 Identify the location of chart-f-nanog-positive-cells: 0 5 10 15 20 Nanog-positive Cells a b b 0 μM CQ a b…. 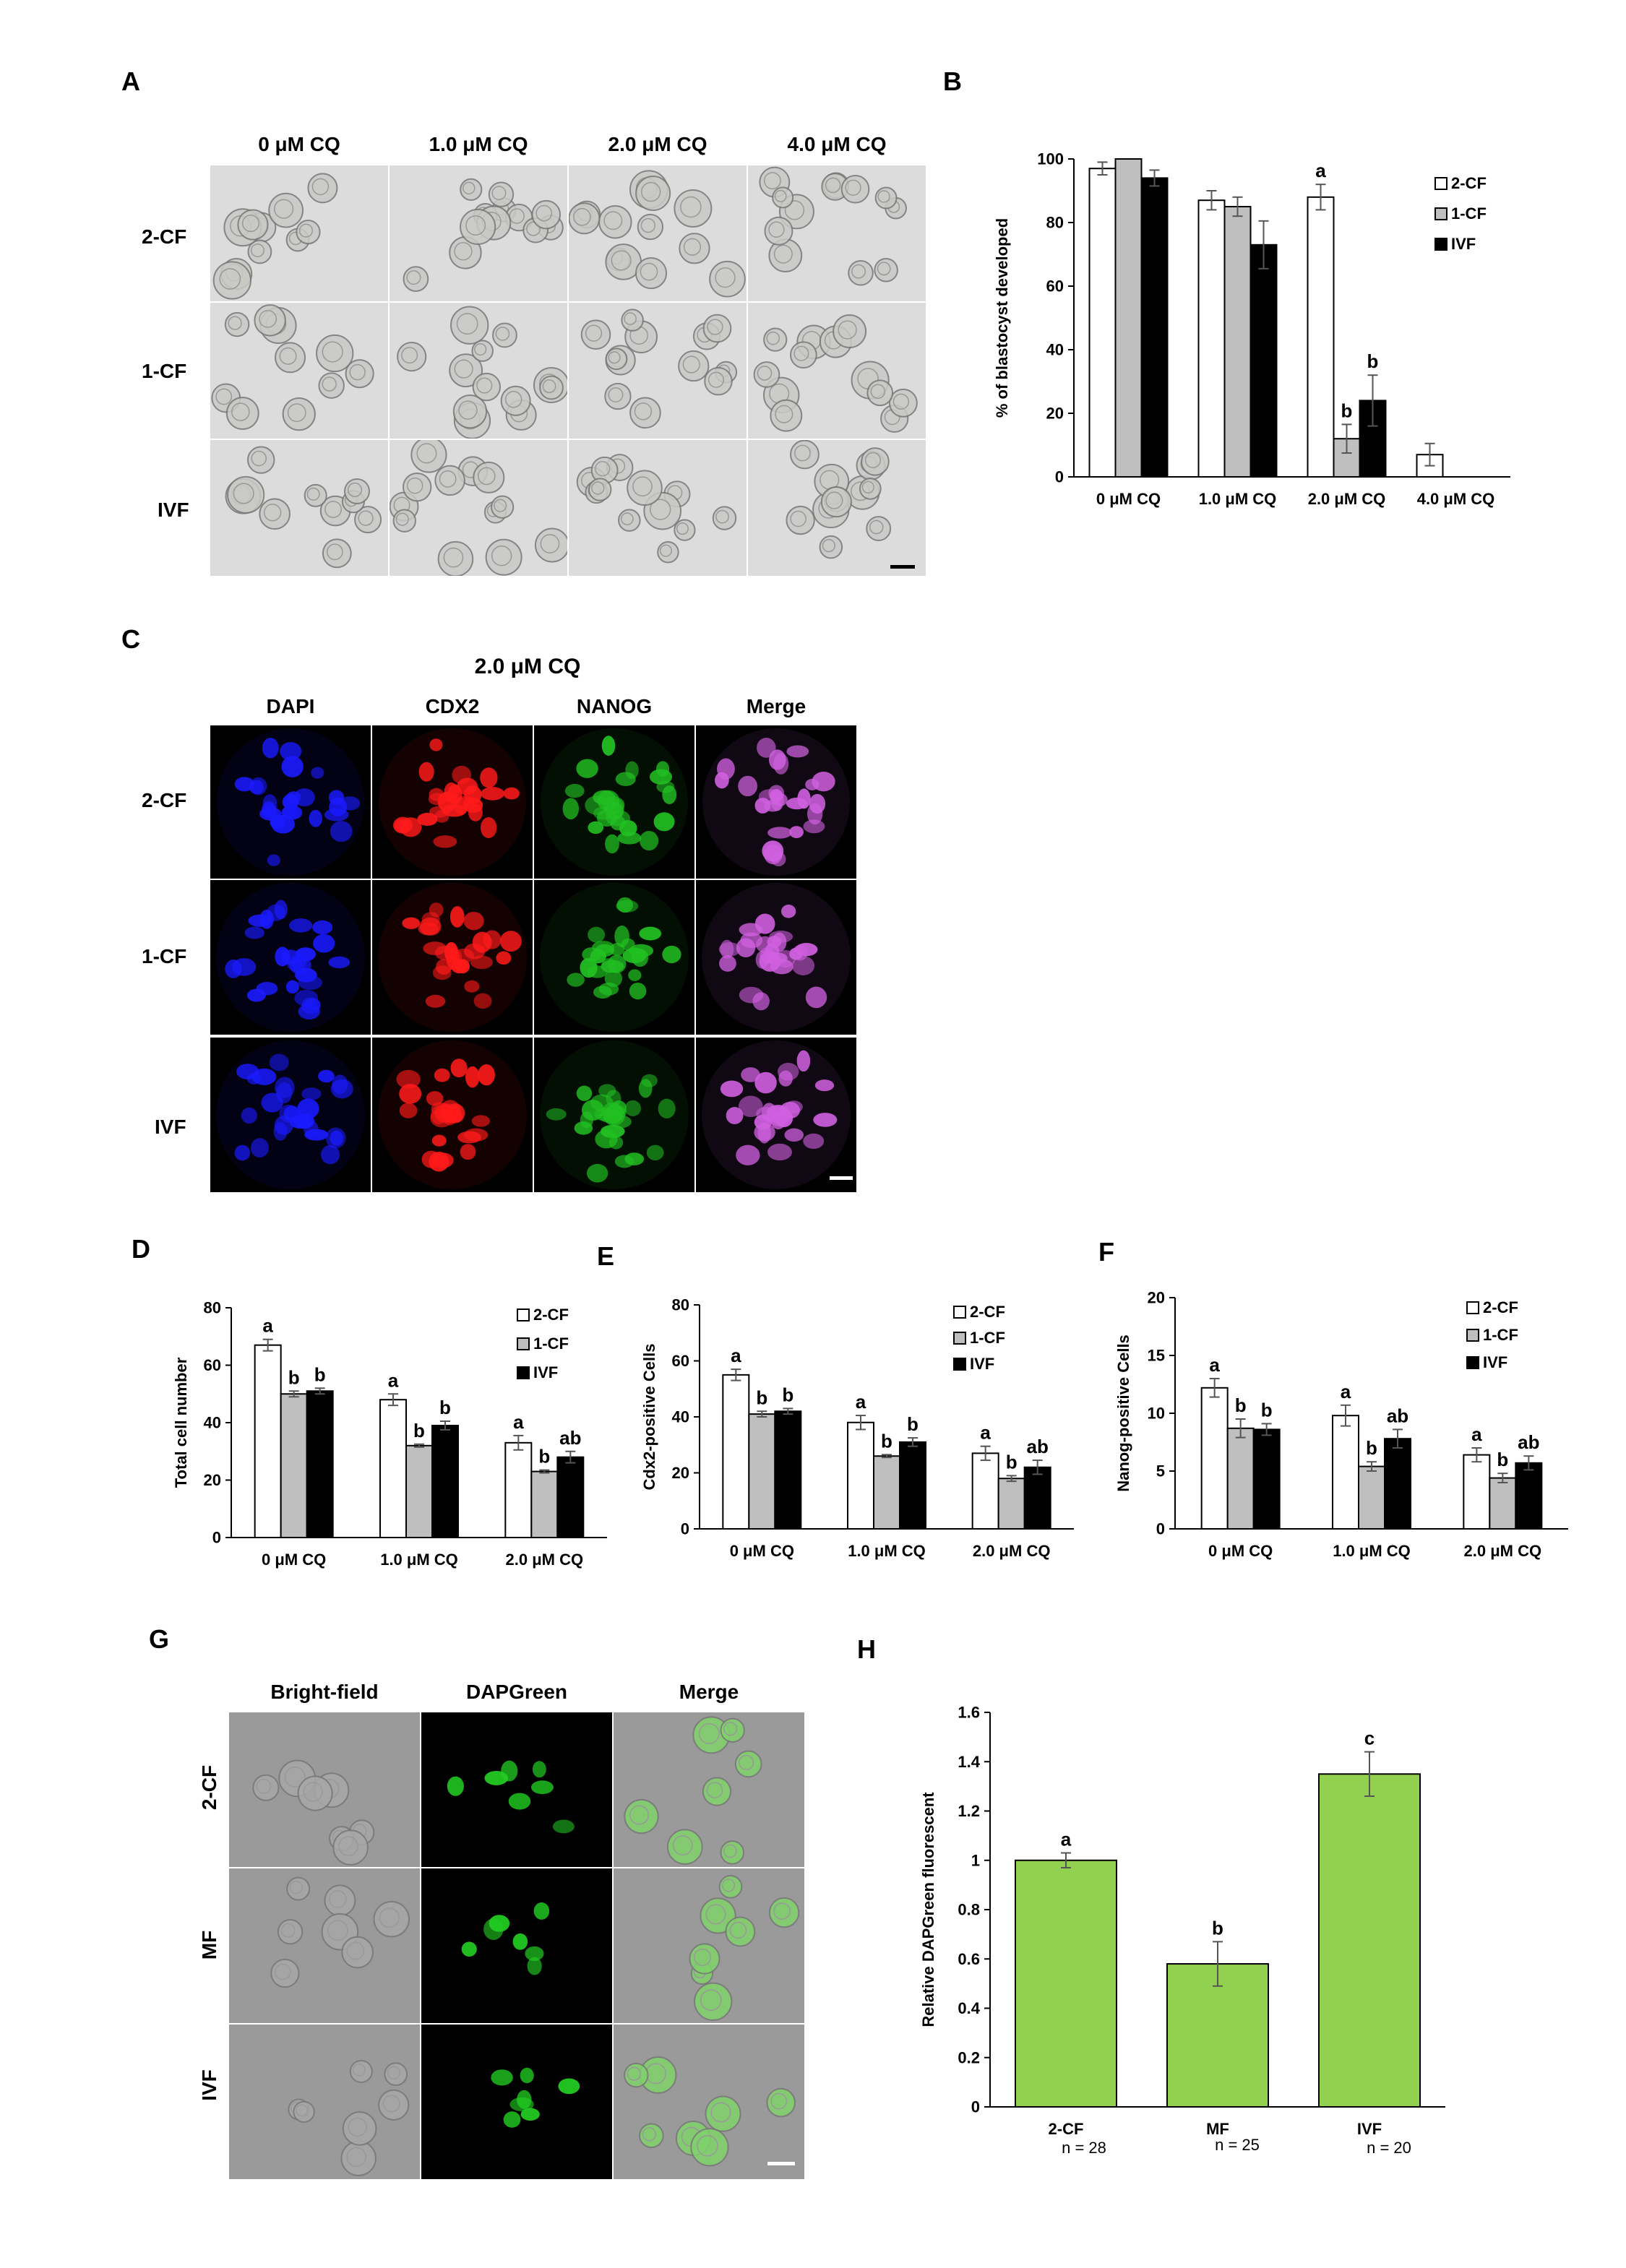
(1340, 1440).